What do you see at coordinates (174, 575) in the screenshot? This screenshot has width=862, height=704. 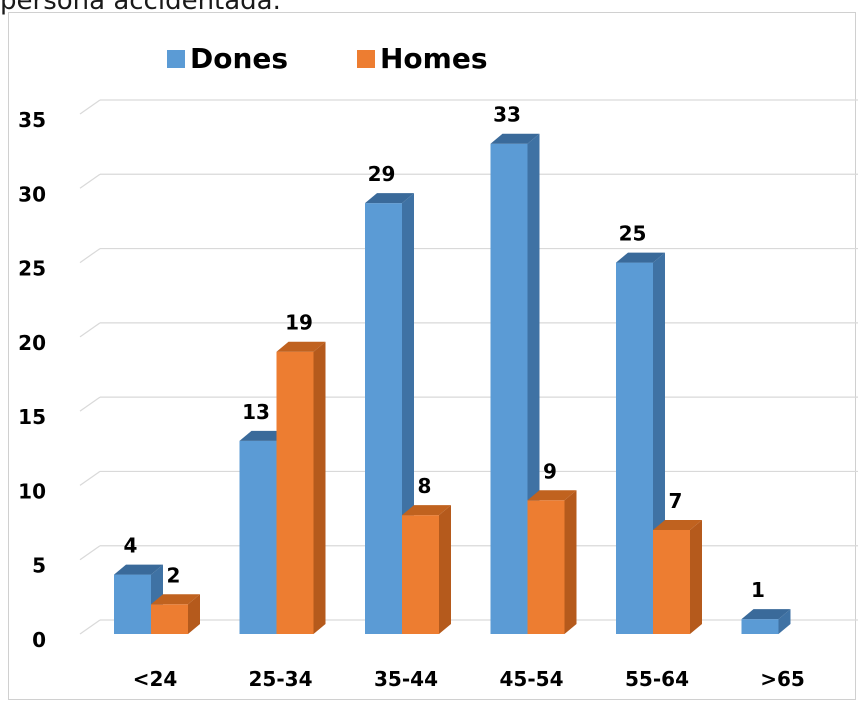 I see `data-label: 2` at bounding box center [174, 575].